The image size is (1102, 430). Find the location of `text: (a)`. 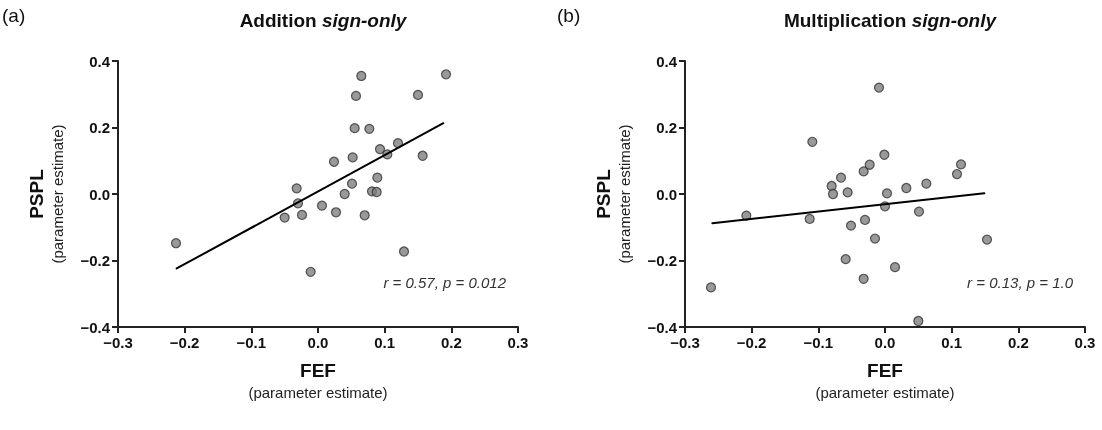

text: (a) is located at coordinates (14, 15).